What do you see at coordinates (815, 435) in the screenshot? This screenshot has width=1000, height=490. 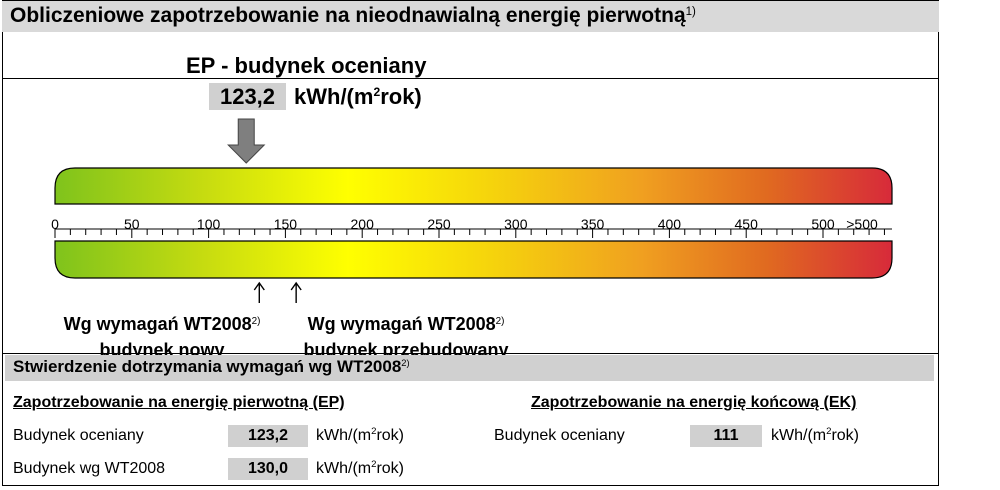 I see `ek-row-unit: kWh/(m2rok)` at bounding box center [815, 435].